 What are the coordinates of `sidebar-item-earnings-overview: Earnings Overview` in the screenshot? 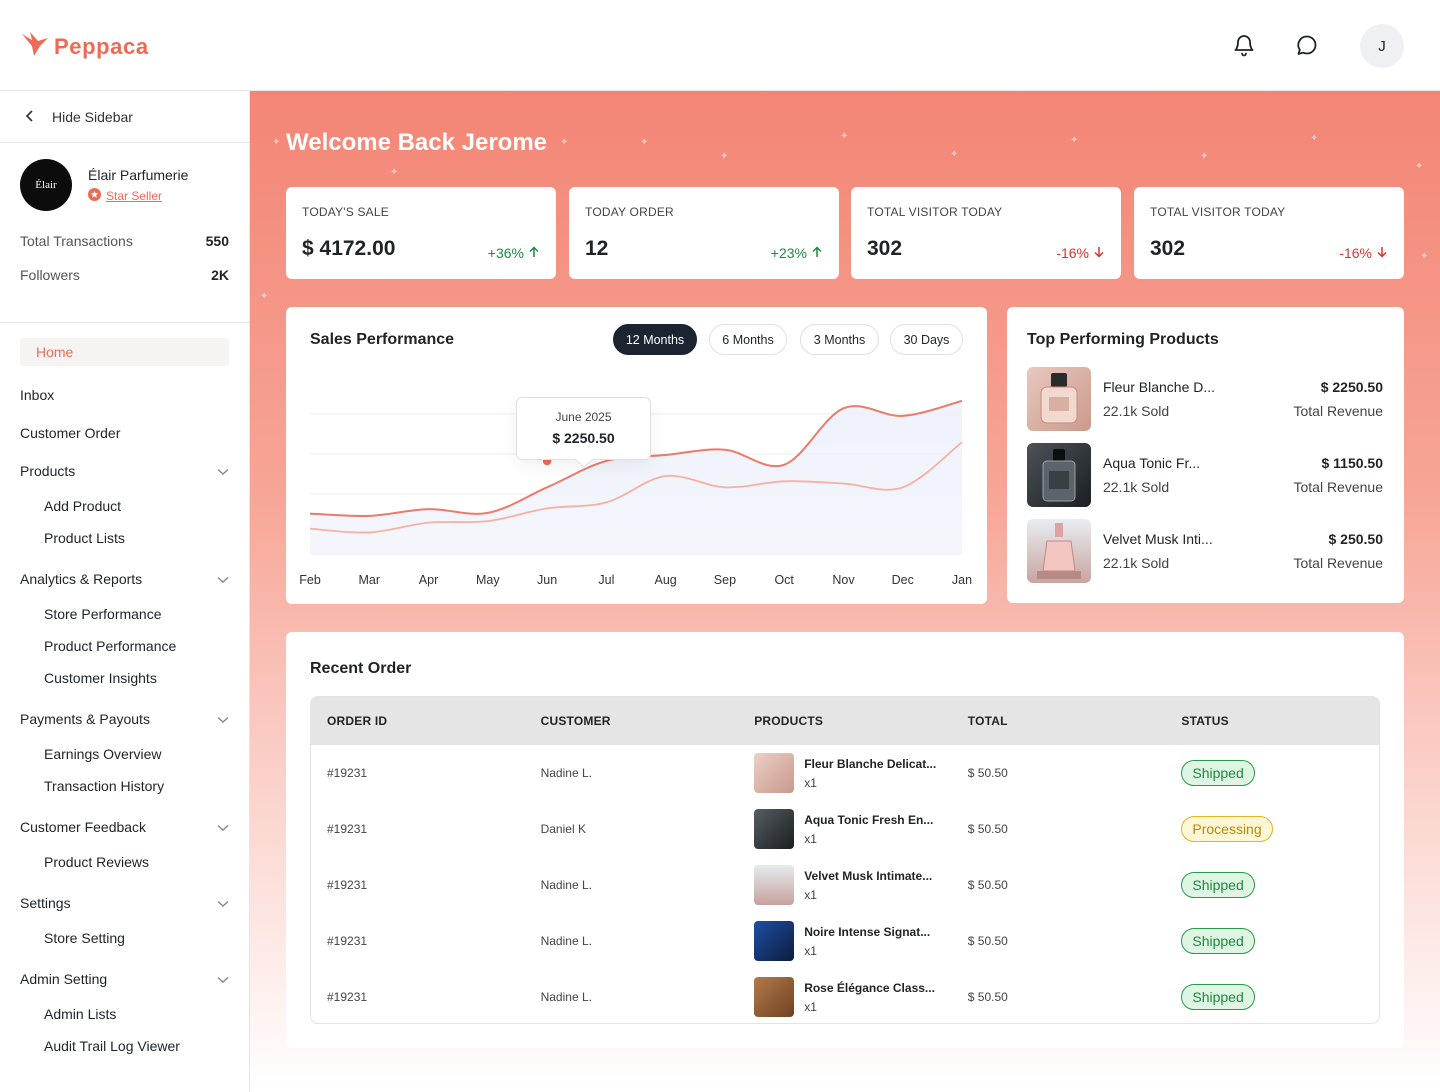 It's located at (103, 754).